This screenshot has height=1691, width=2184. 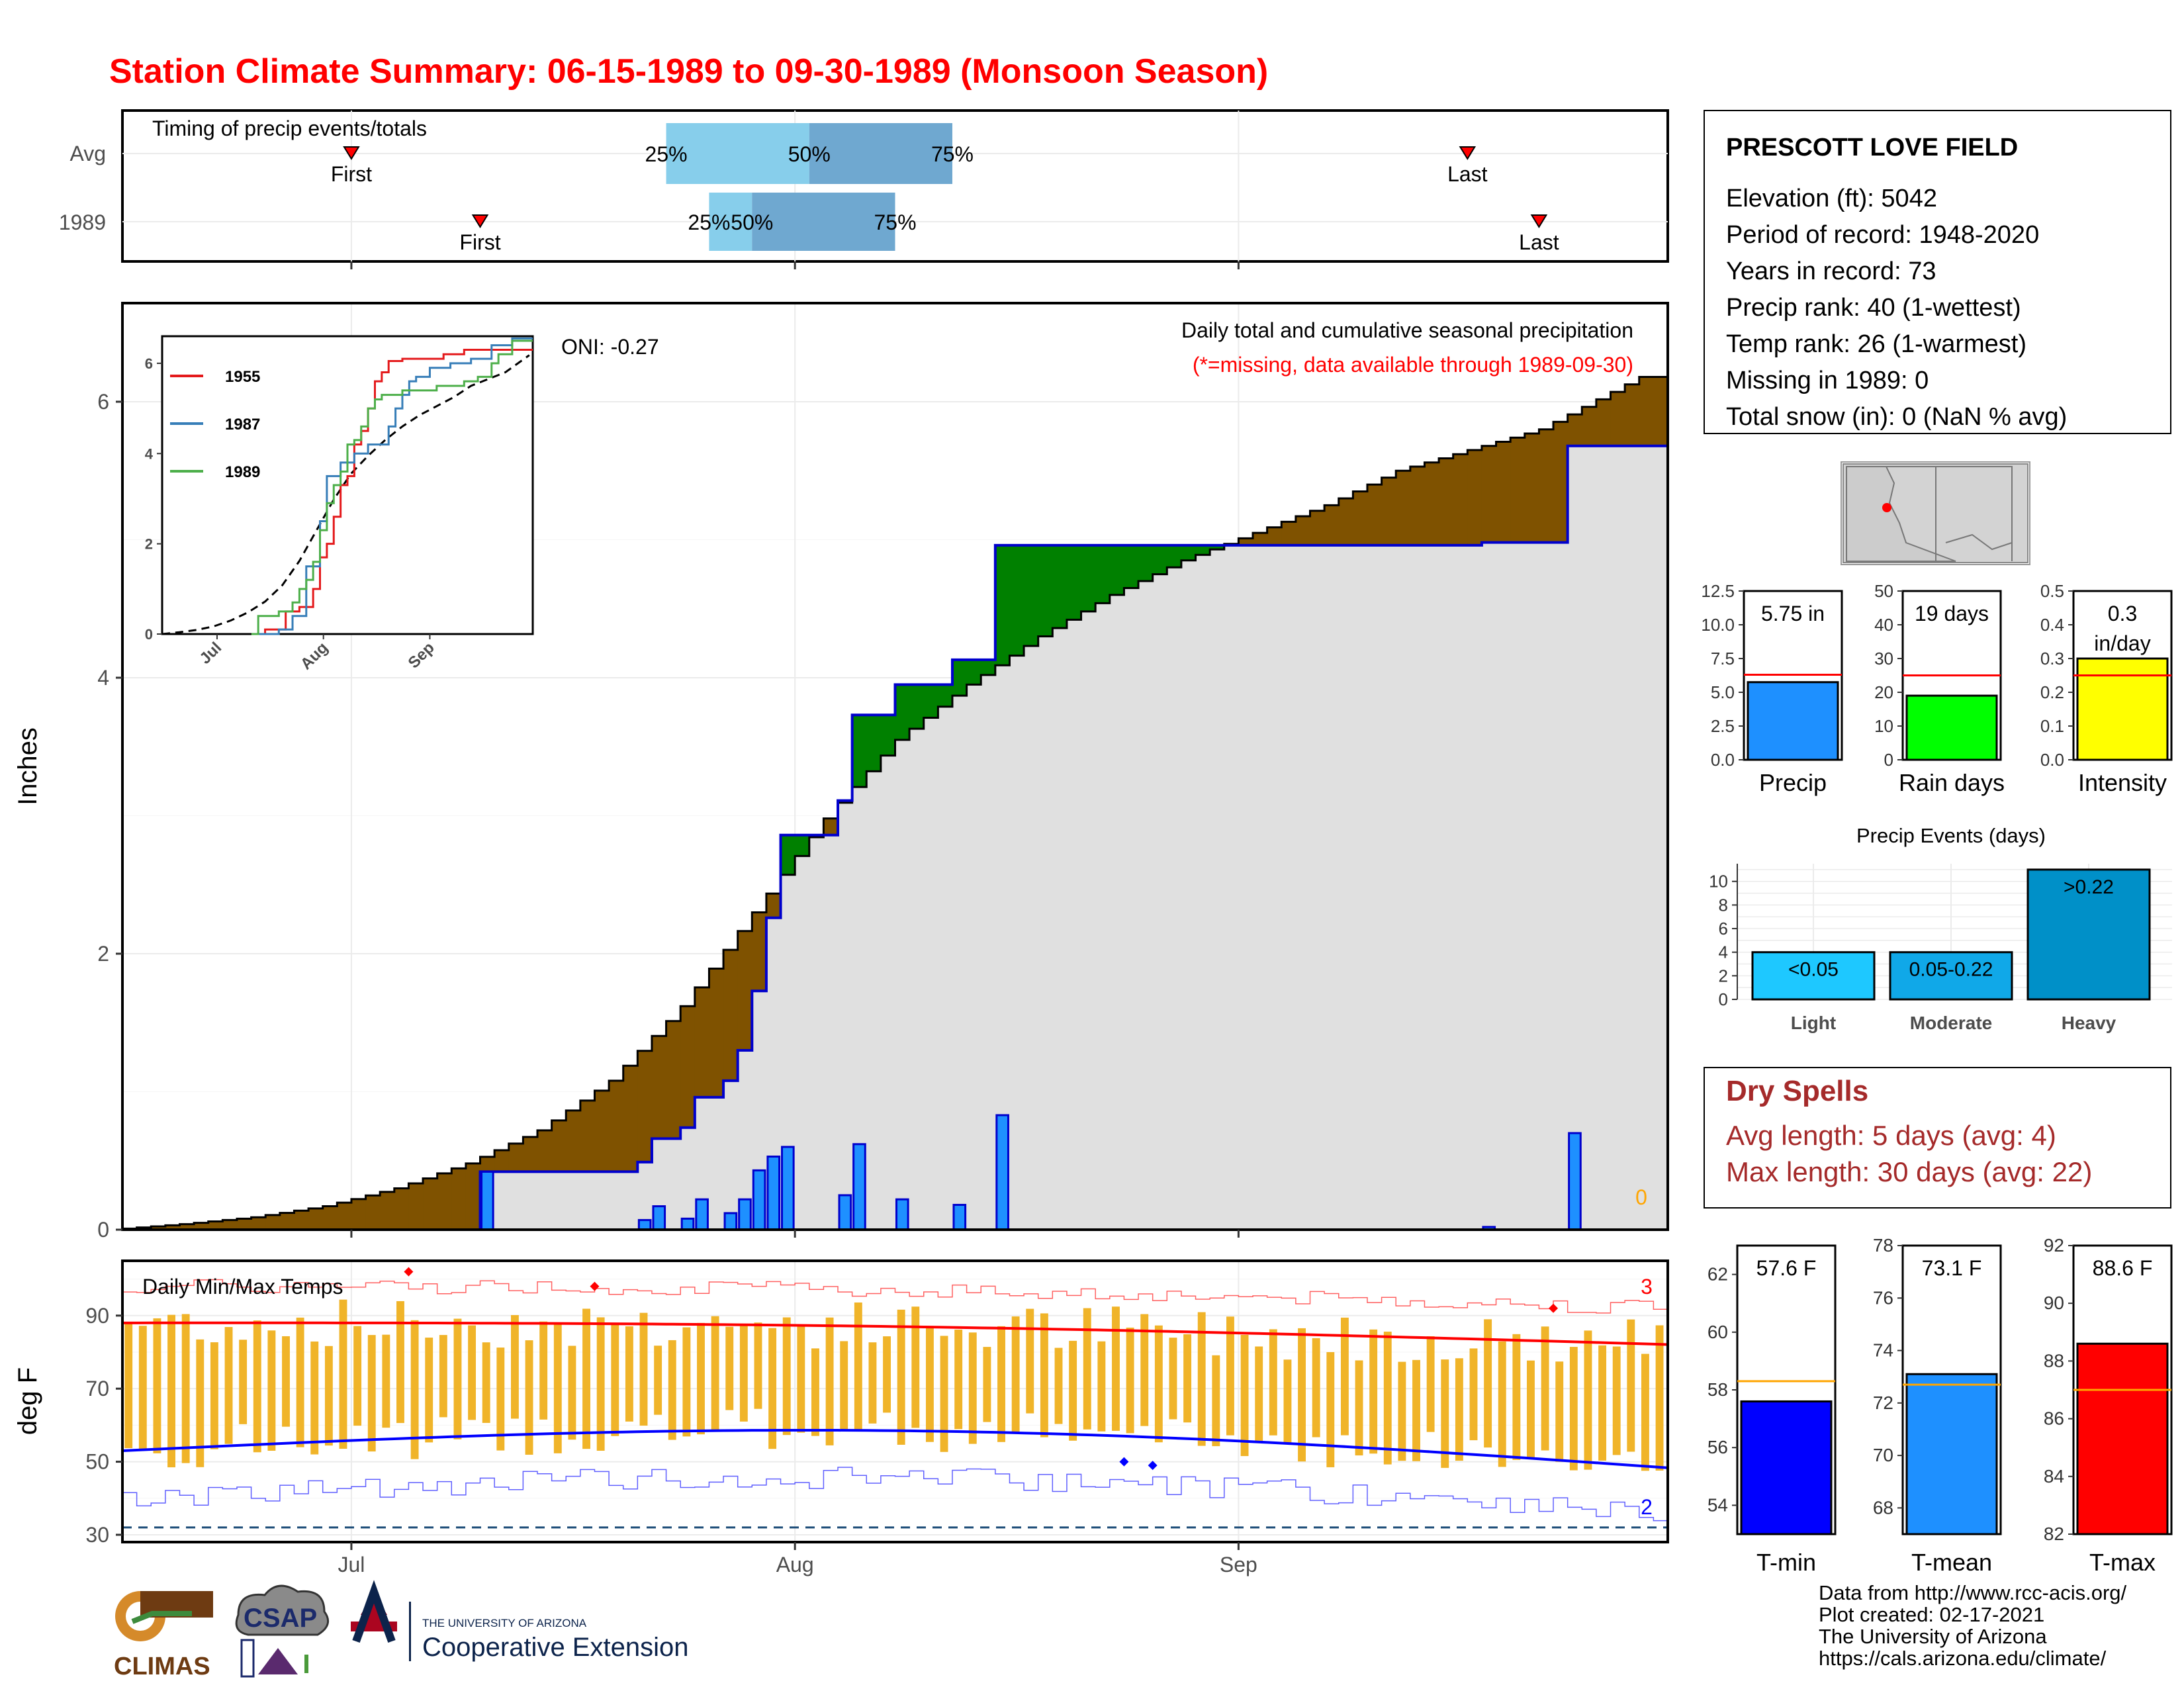 What do you see at coordinates (1793, 783) in the screenshot?
I see `summary-category-label: Precip` at bounding box center [1793, 783].